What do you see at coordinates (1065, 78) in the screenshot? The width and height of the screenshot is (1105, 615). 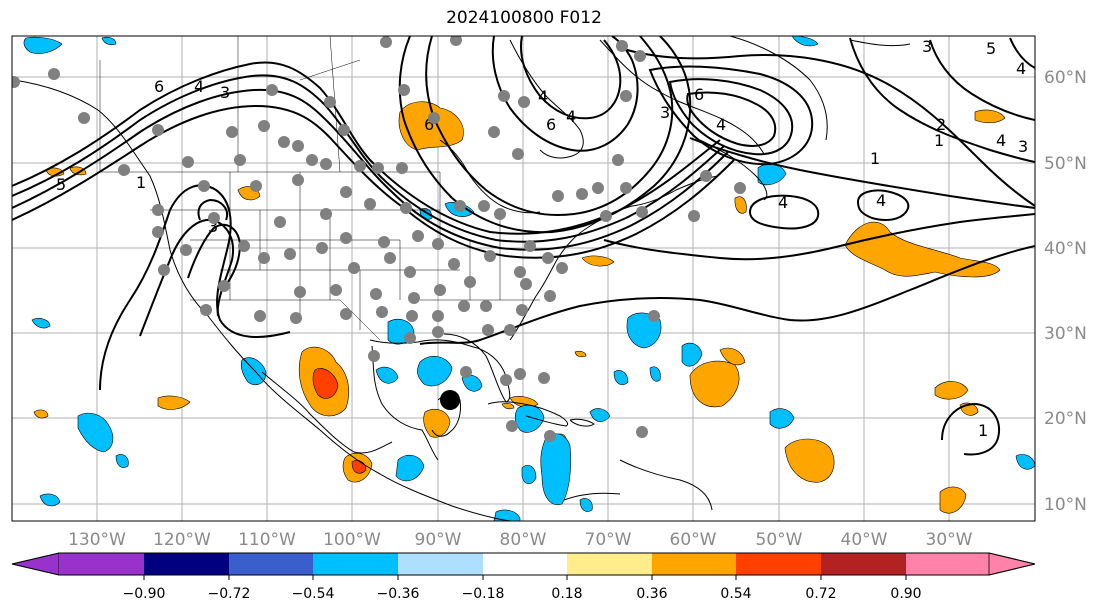 I see `lat-label: 60°N` at bounding box center [1065, 78].